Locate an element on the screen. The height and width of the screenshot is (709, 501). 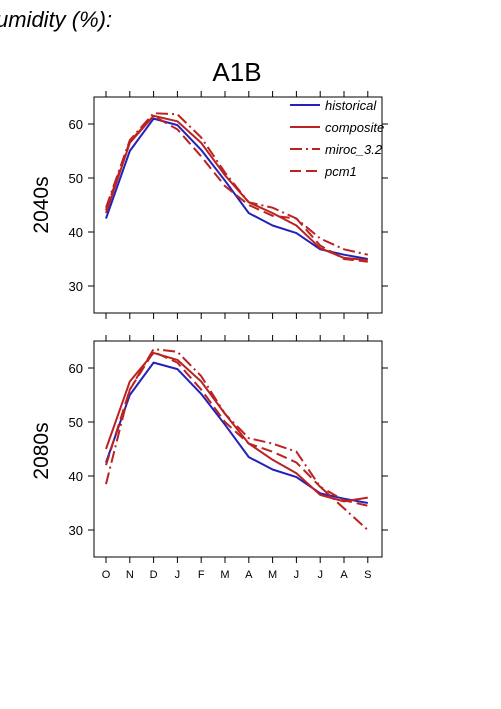
legend-label: pcm1 is located at coordinates (340, 171).